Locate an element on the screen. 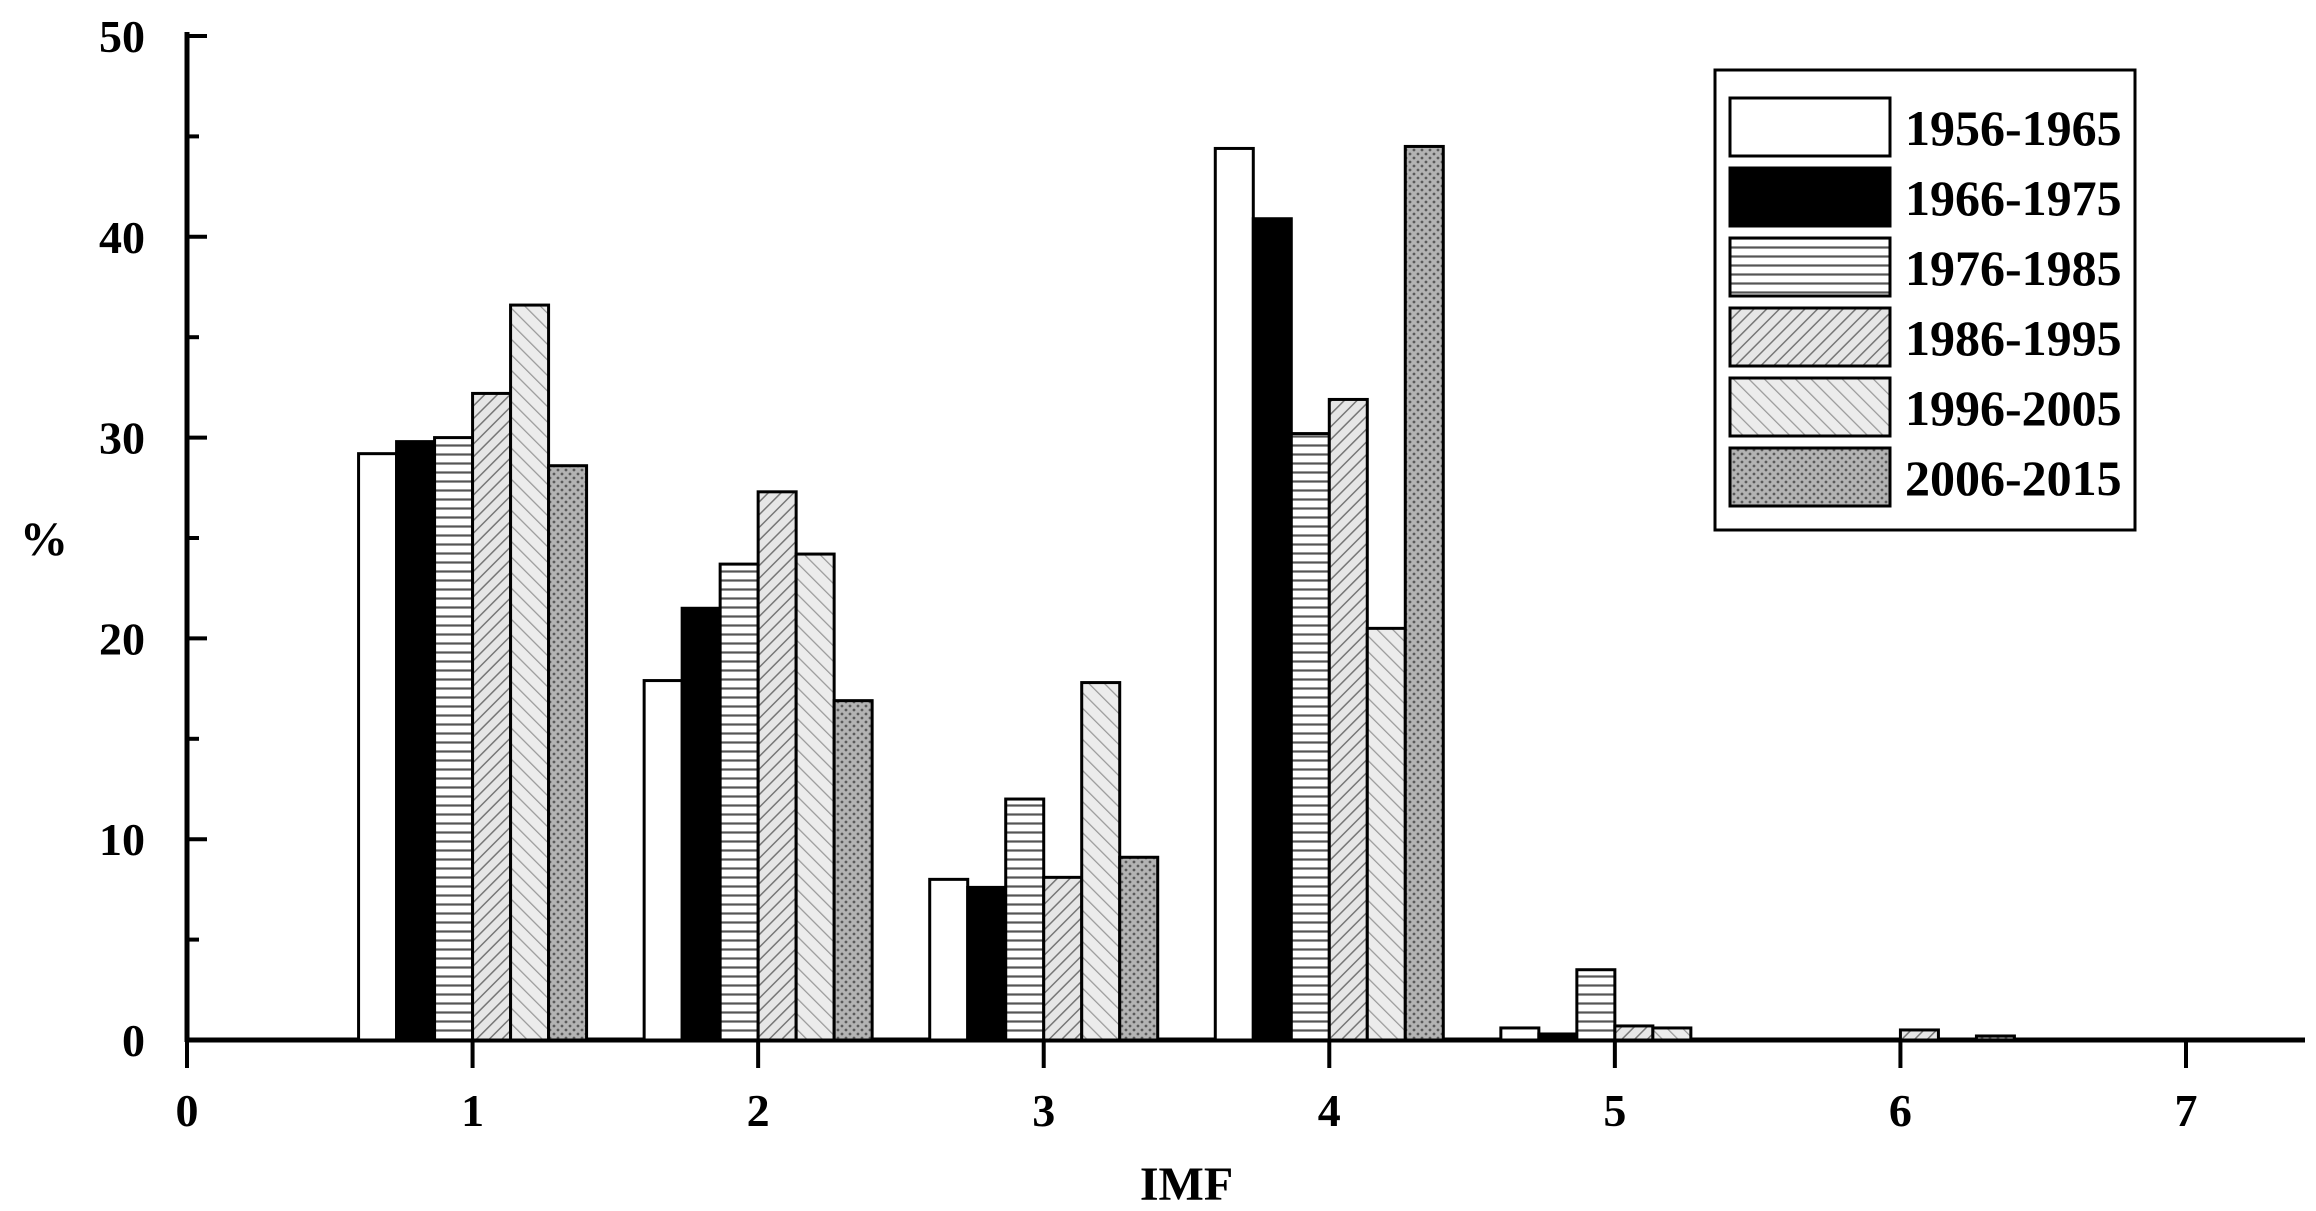 This screenshot has width=2316, height=1211. legend-label: 1976-1985 is located at coordinates (2013, 268).